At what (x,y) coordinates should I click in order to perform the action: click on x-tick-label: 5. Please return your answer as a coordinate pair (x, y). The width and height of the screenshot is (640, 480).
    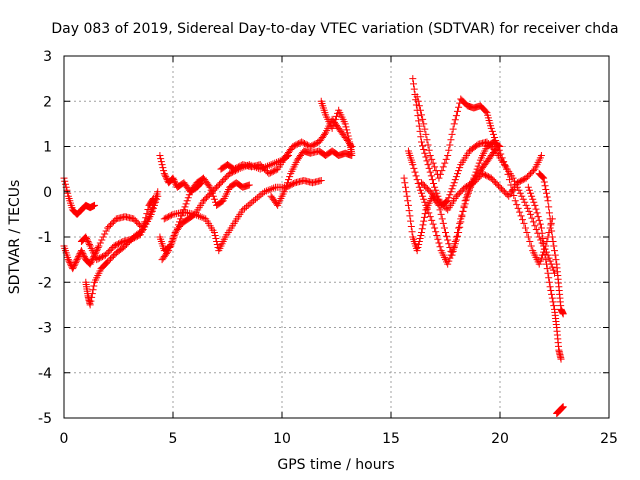
    Looking at the image, I should click on (173, 439).